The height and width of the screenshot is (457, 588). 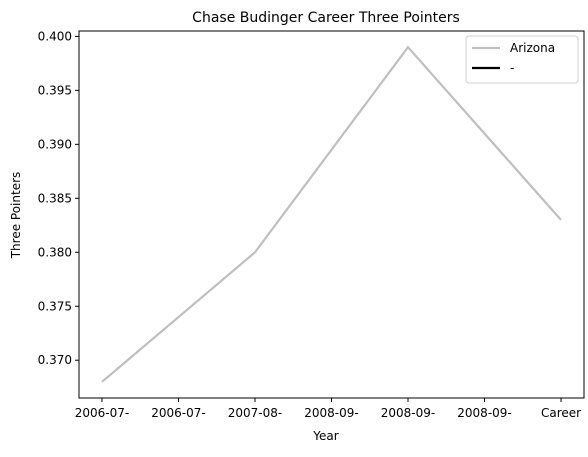 What do you see at coordinates (522, 59) in the screenshot?
I see `legend: Arizona -` at bounding box center [522, 59].